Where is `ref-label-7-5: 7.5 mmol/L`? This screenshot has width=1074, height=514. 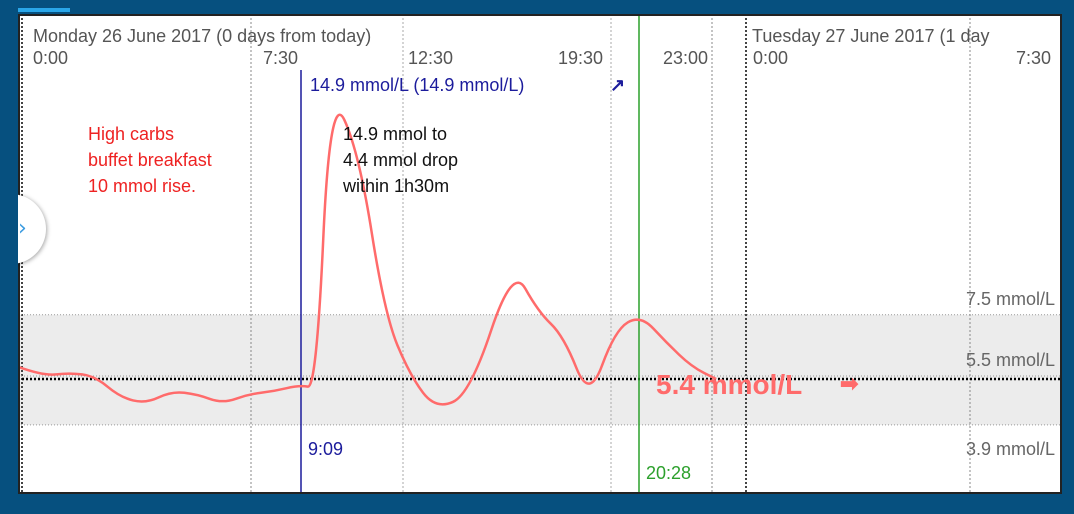 ref-label-7-5: 7.5 mmol/L is located at coordinates (1010, 299).